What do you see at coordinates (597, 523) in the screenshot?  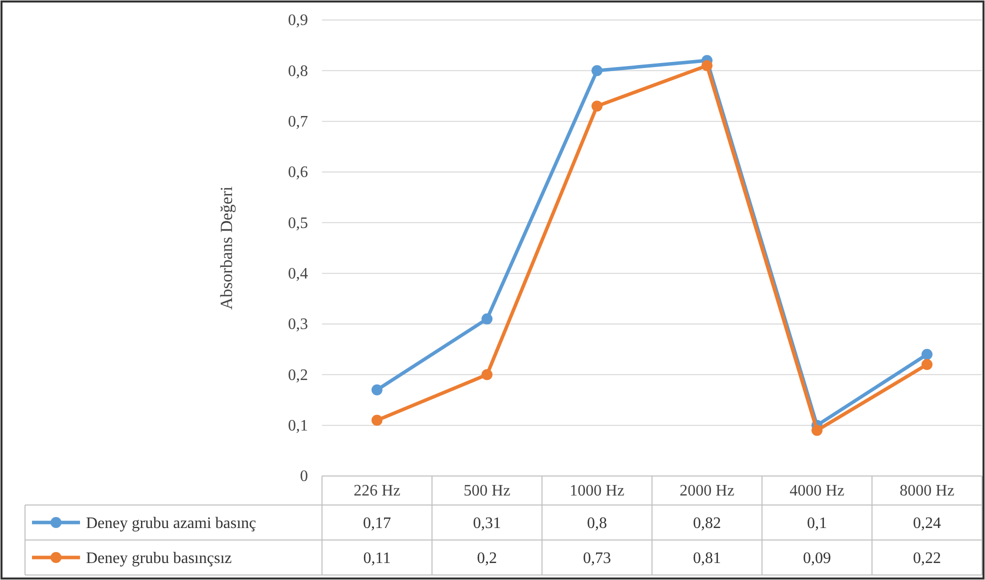 I see `data-label: 0,8` at bounding box center [597, 523].